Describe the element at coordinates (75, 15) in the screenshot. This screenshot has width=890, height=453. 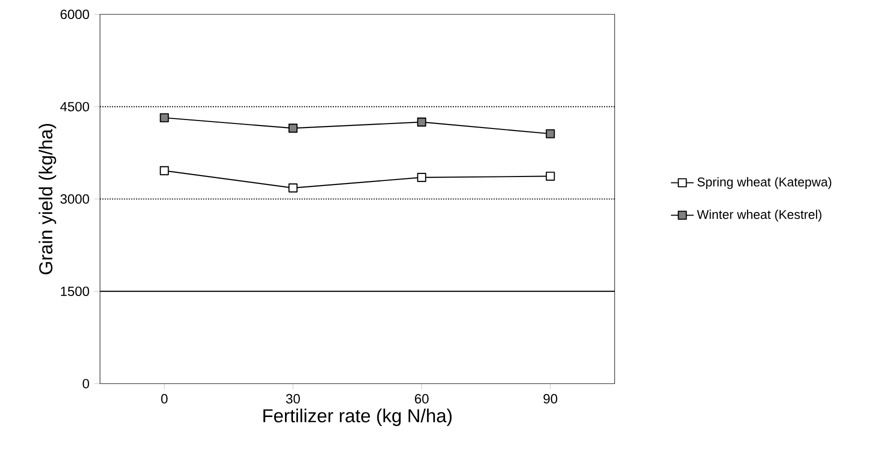
I see `y-tick-label: 6000` at that location.